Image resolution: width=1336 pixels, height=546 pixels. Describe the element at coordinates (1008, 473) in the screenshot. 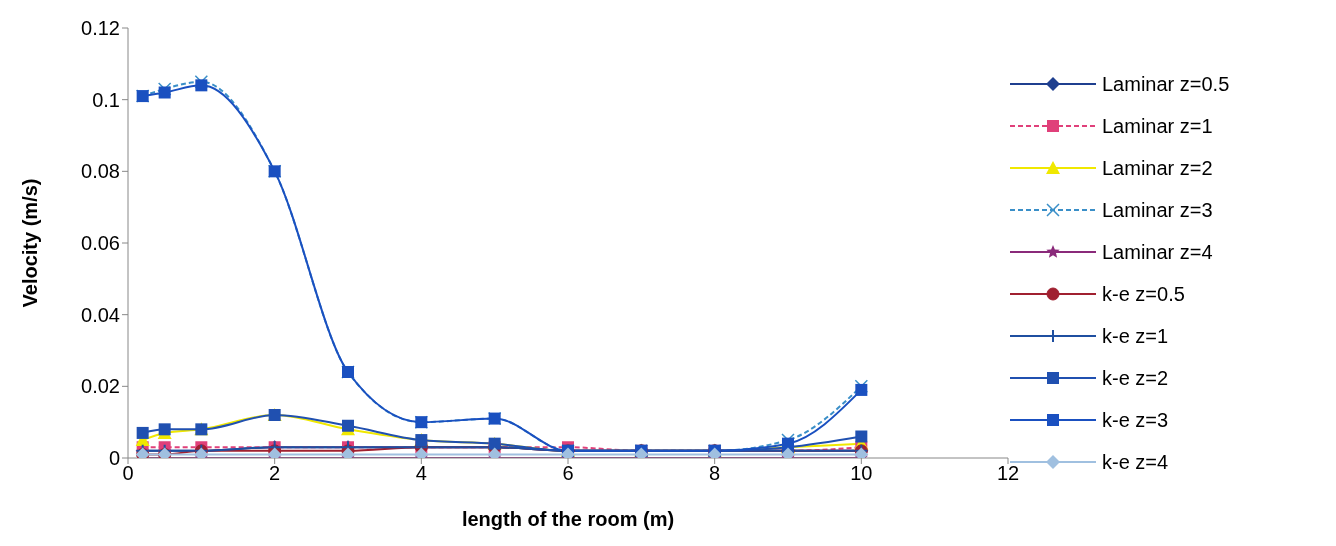

I see `x-tick-label: 12` at that location.